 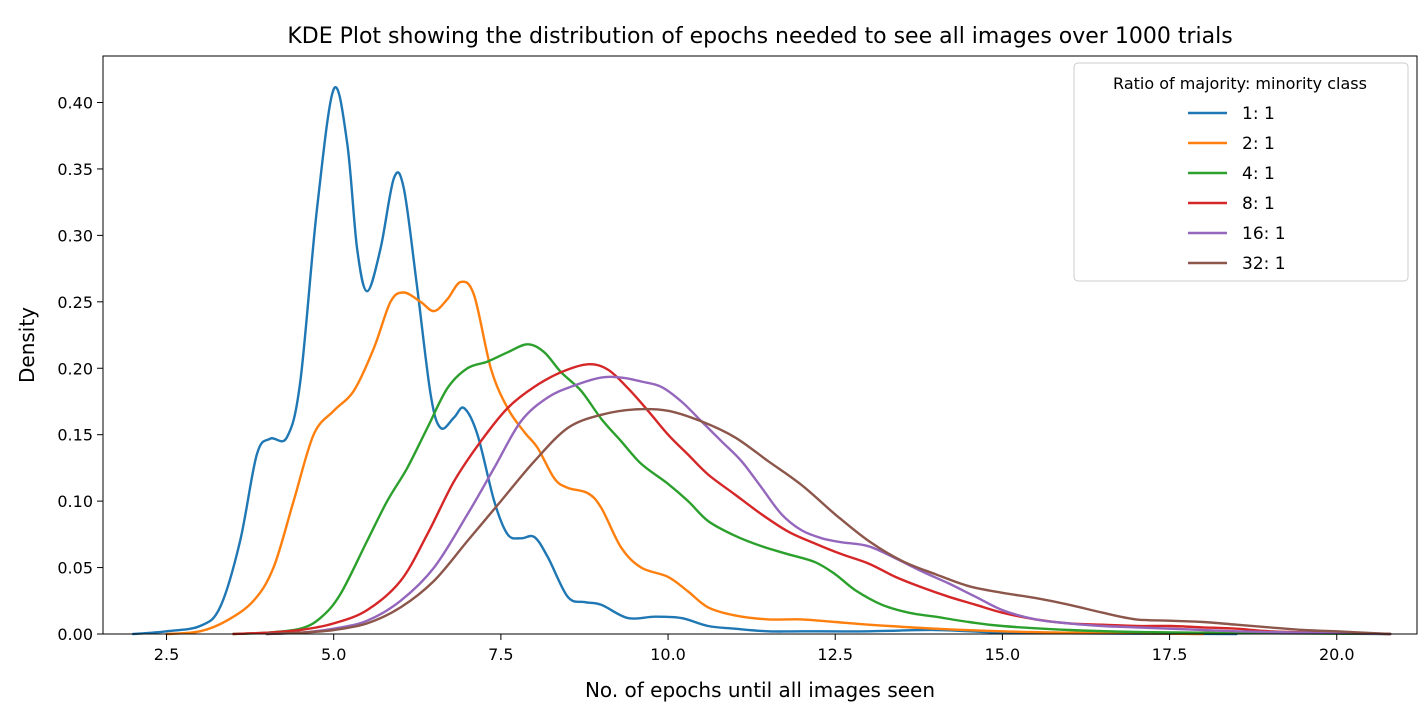 I want to click on legend-frame, so click(x=1241, y=172).